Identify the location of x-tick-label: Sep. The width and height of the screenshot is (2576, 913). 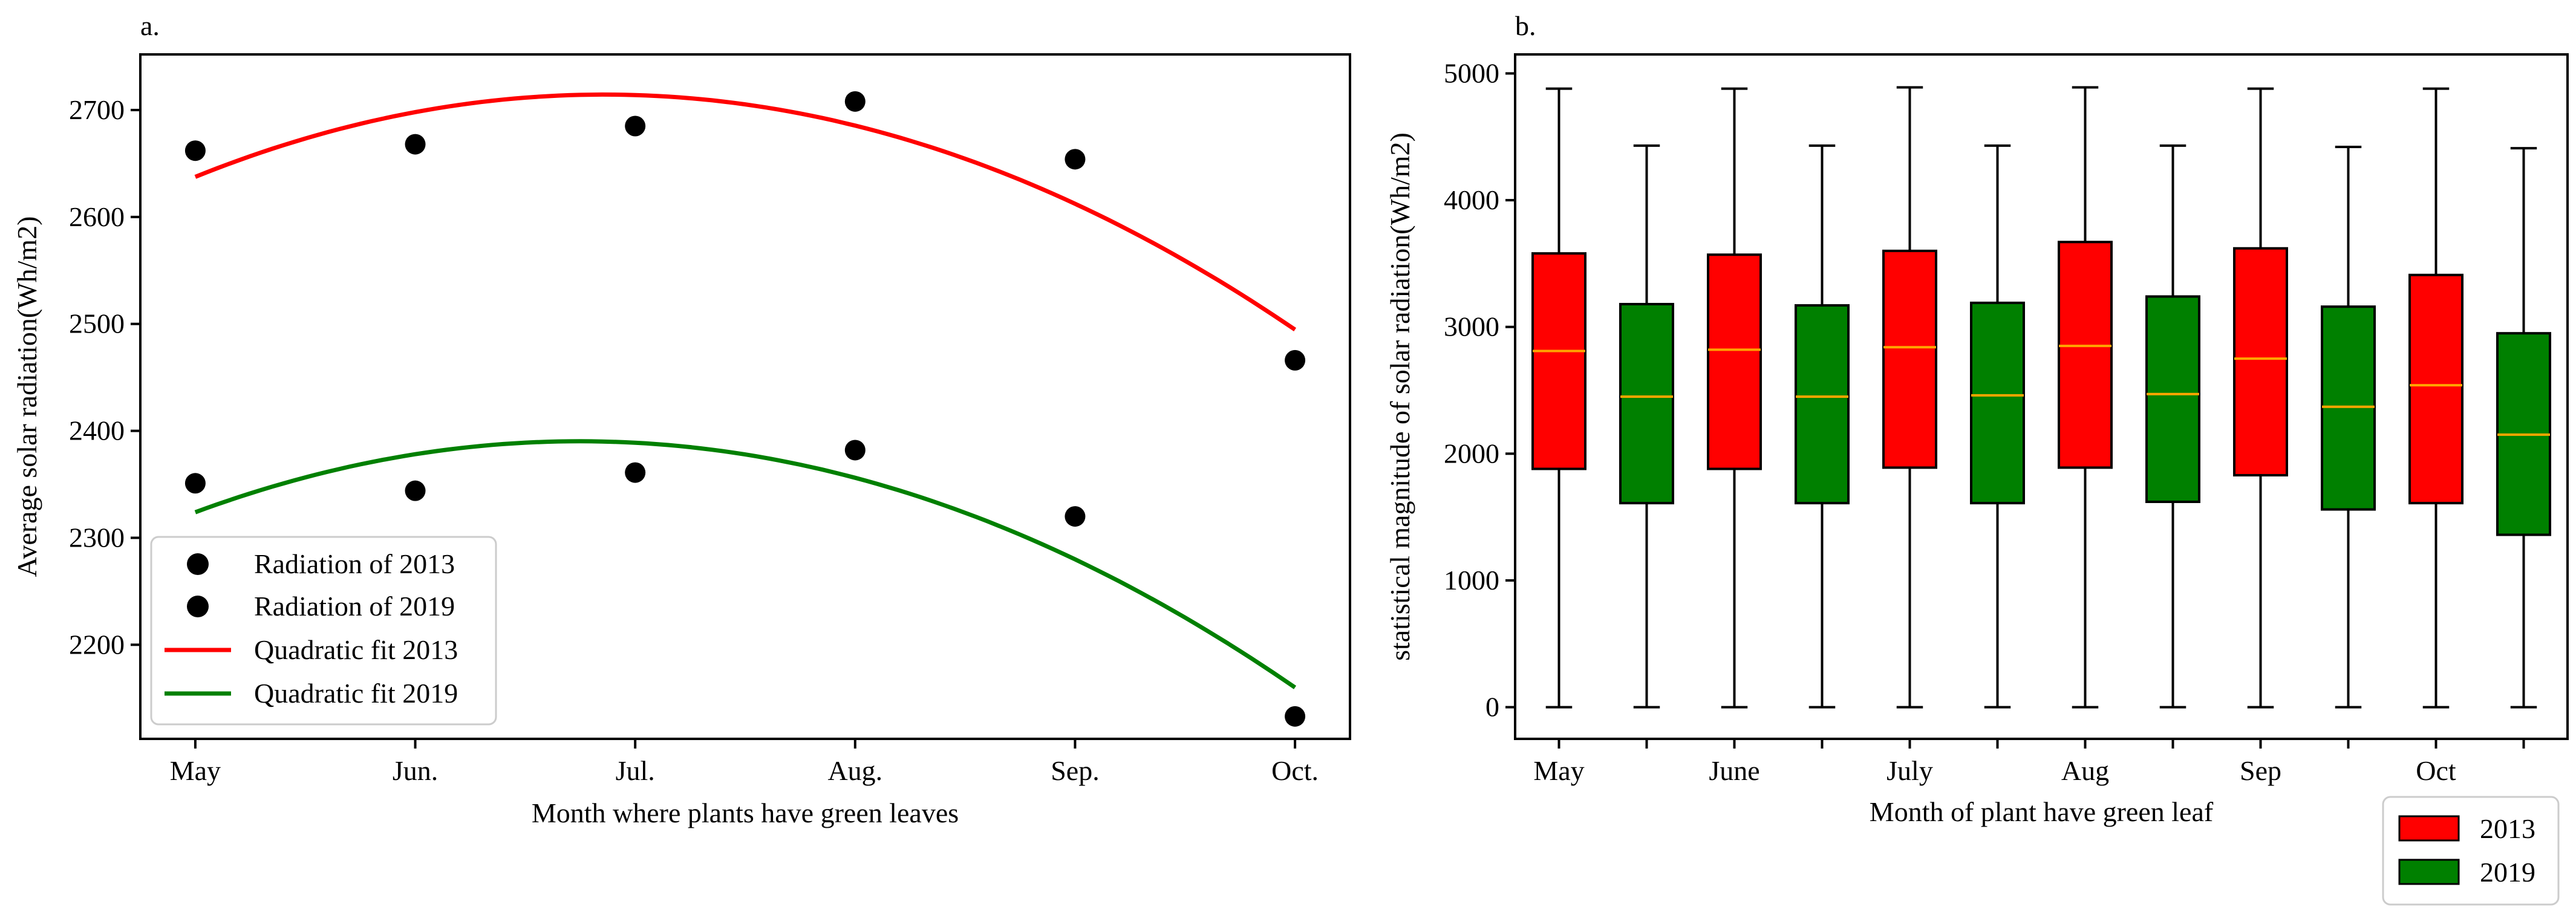
(2260, 771).